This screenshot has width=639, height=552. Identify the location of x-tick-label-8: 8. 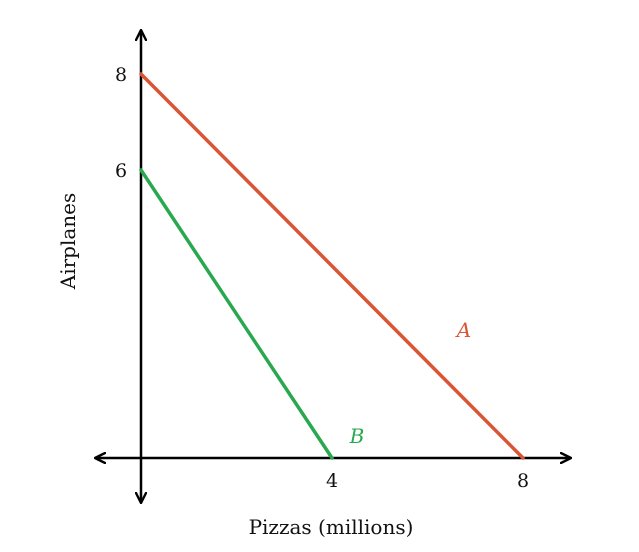
(523, 481).